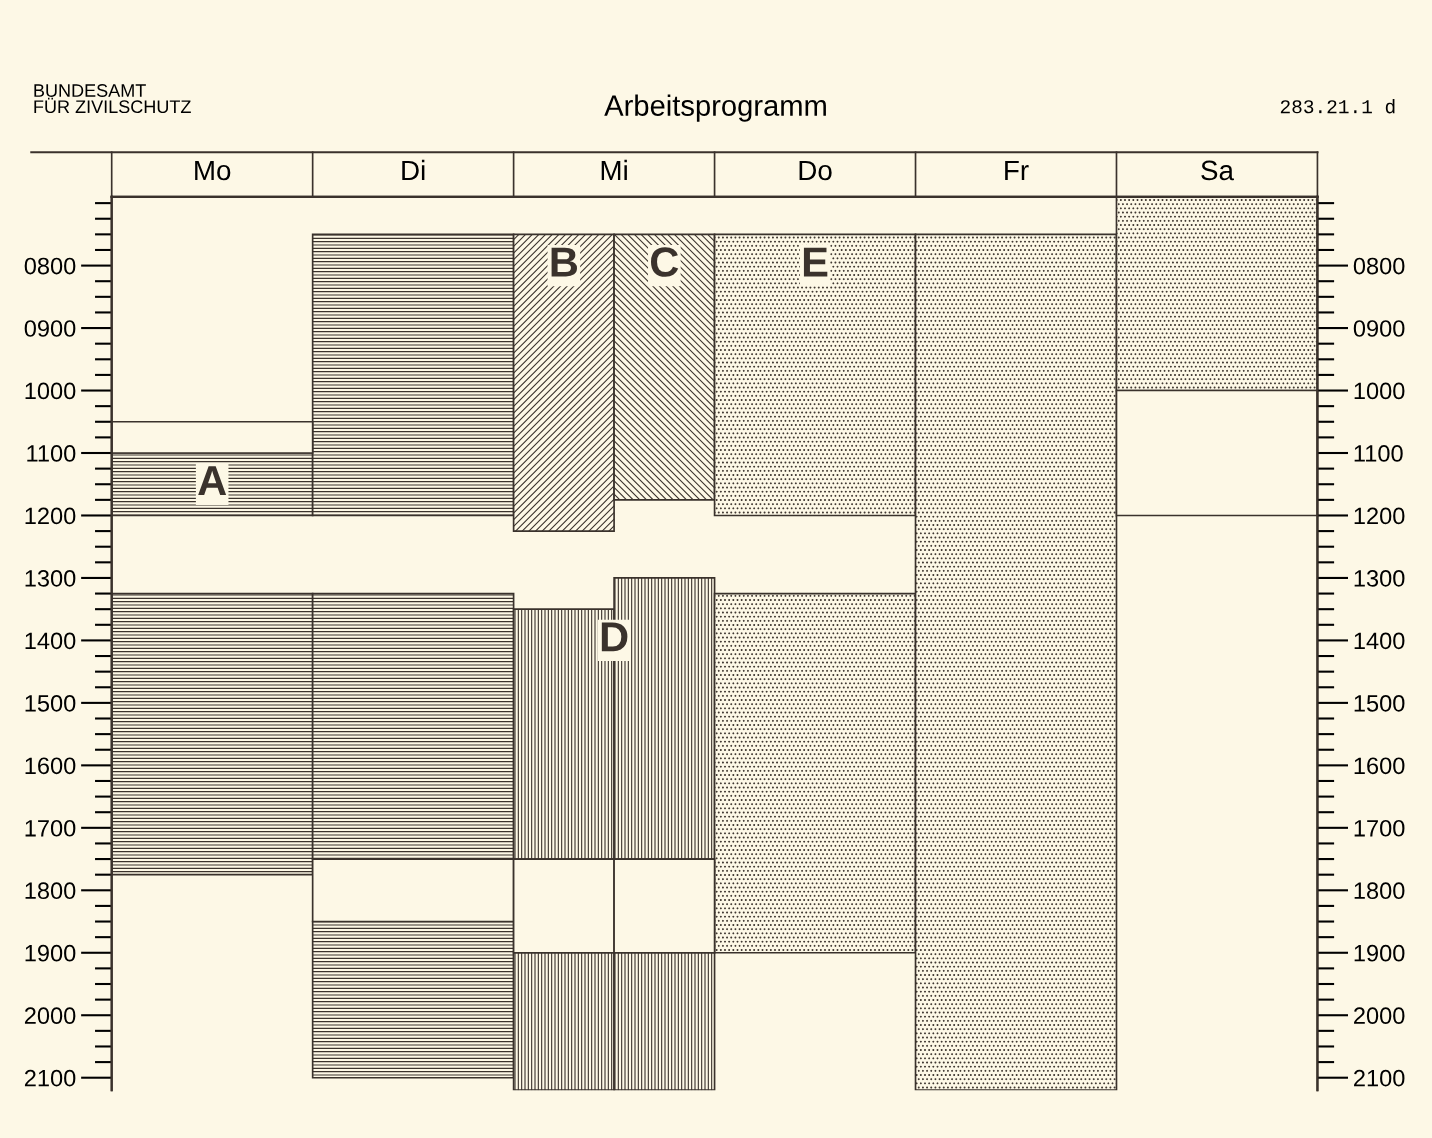 The width and height of the screenshot is (1432, 1138). What do you see at coordinates (50, 641) in the screenshot?
I see `y-tick-label: 1400` at bounding box center [50, 641].